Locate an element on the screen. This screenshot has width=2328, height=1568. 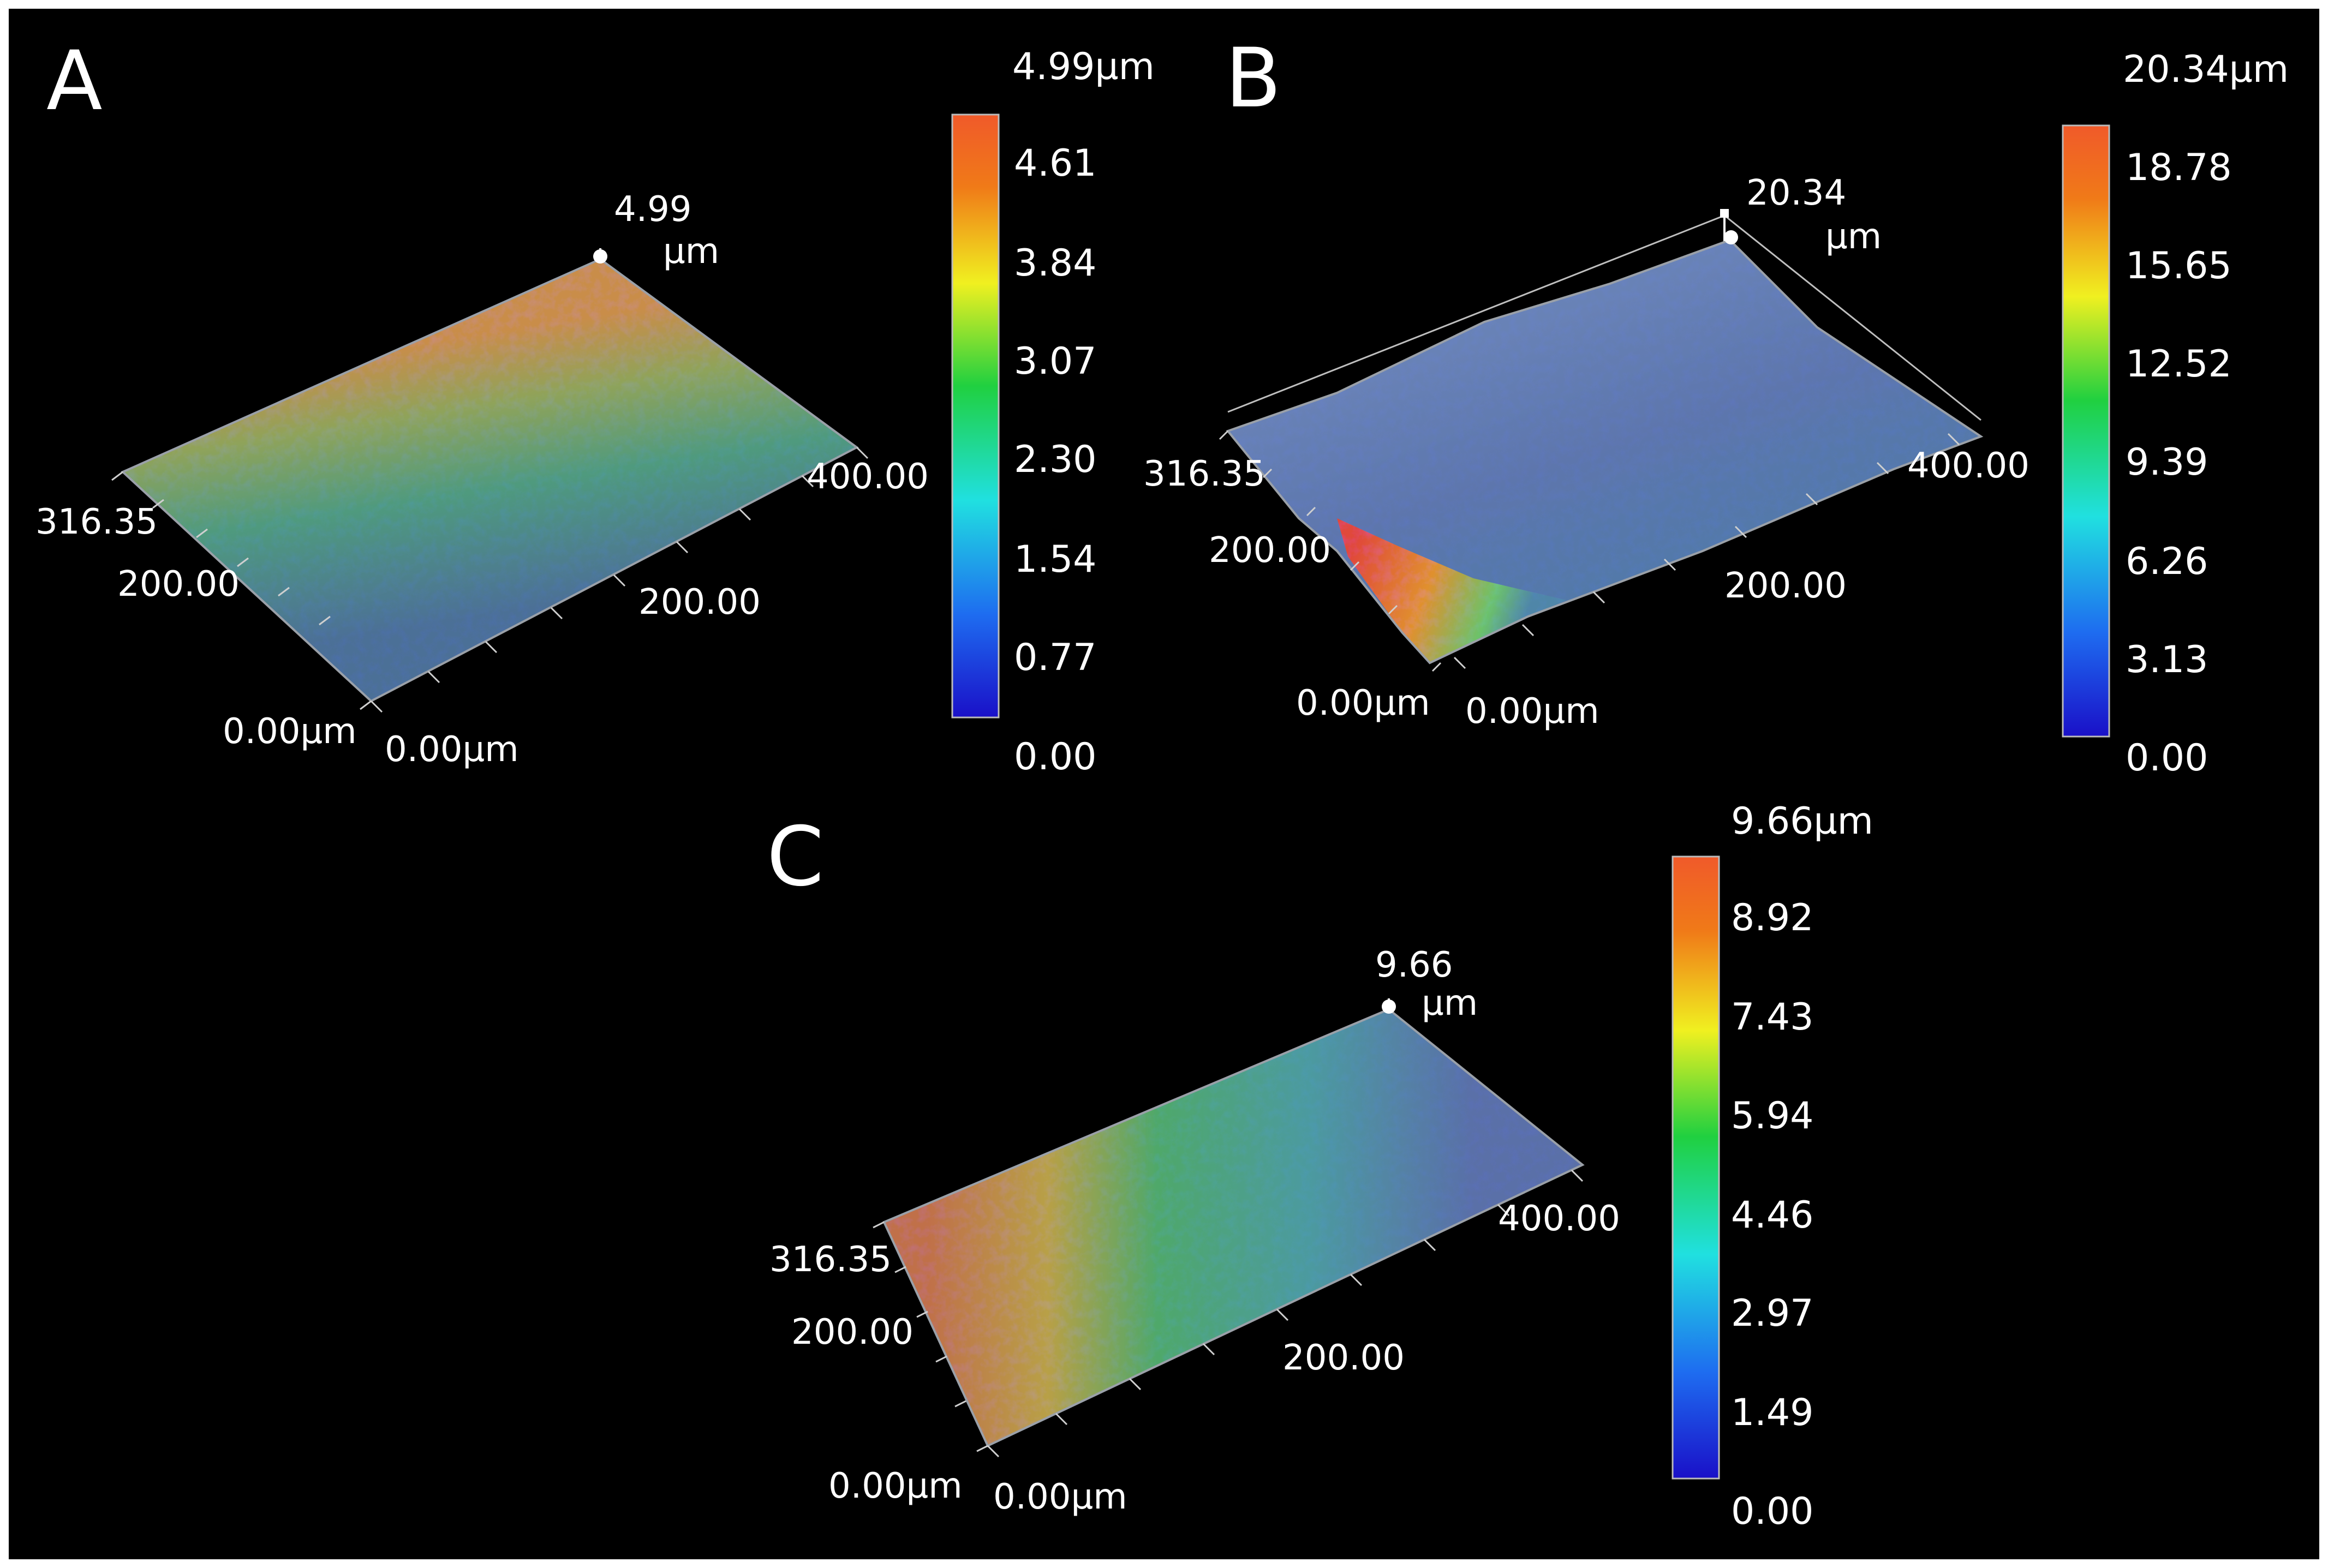
panel-a-x-tick-200: 200.00 is located at coordinates (699, 603).